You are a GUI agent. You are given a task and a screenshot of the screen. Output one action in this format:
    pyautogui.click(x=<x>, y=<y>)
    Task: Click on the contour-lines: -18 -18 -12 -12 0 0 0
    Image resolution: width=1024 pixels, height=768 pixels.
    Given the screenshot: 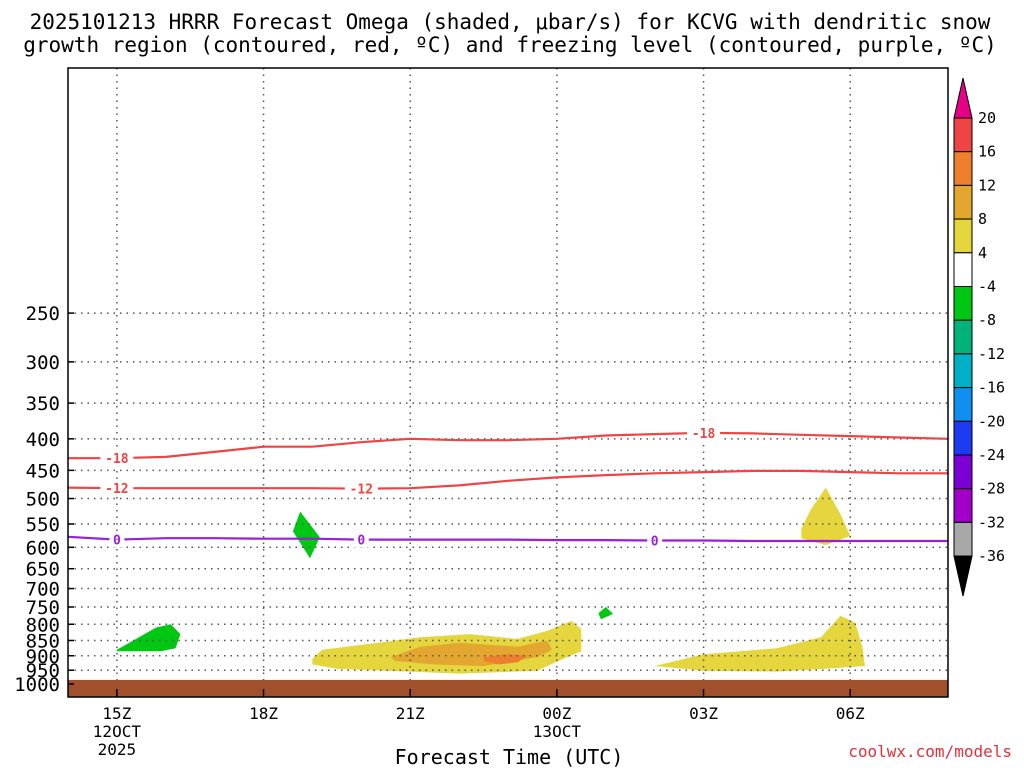 What is the action you would take?
    pyautogui.click(x=508, y=487)
    